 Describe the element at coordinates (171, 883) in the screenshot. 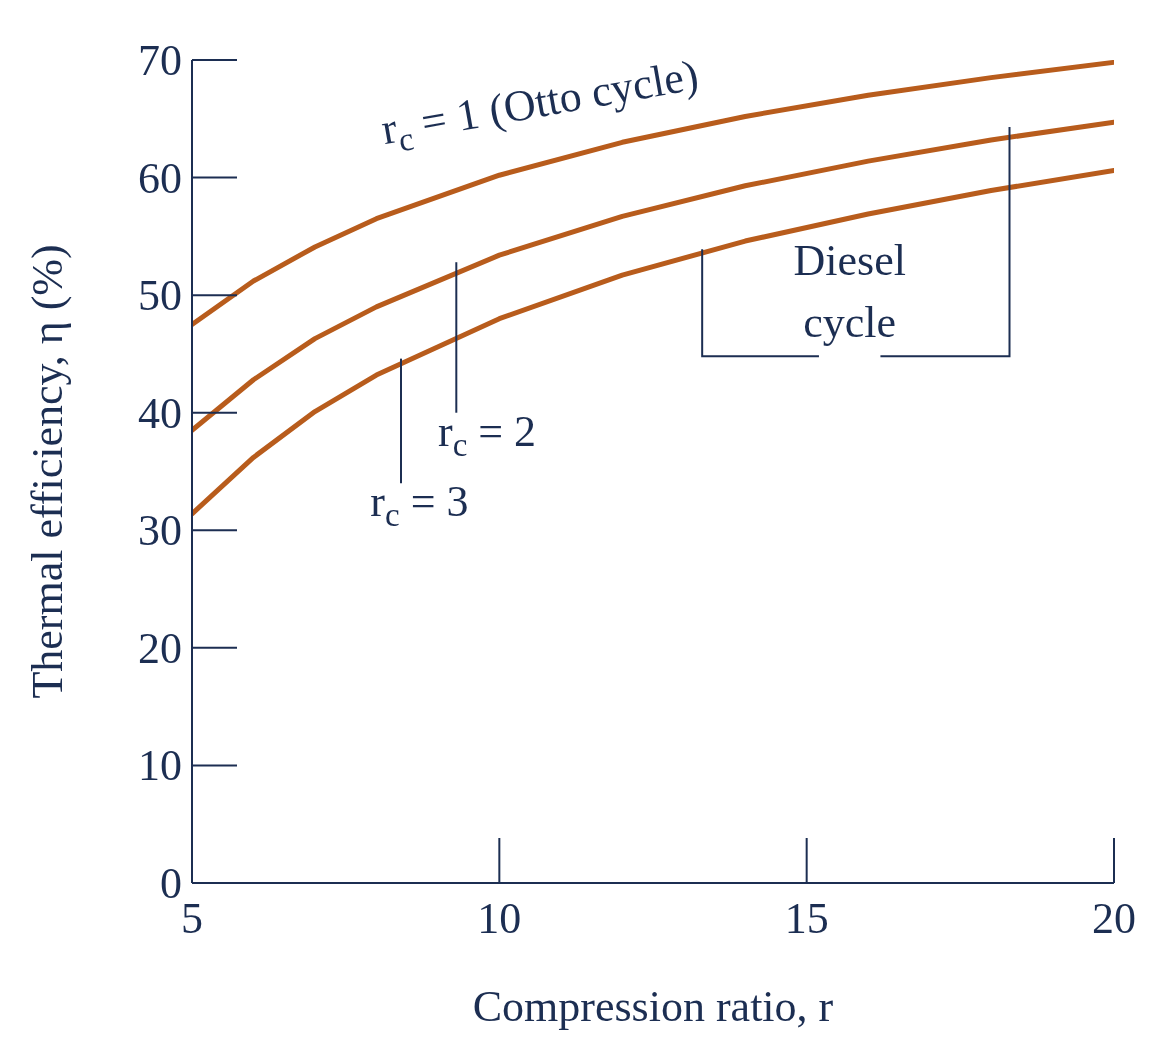

I see `y-tick-label: 0` at that location.